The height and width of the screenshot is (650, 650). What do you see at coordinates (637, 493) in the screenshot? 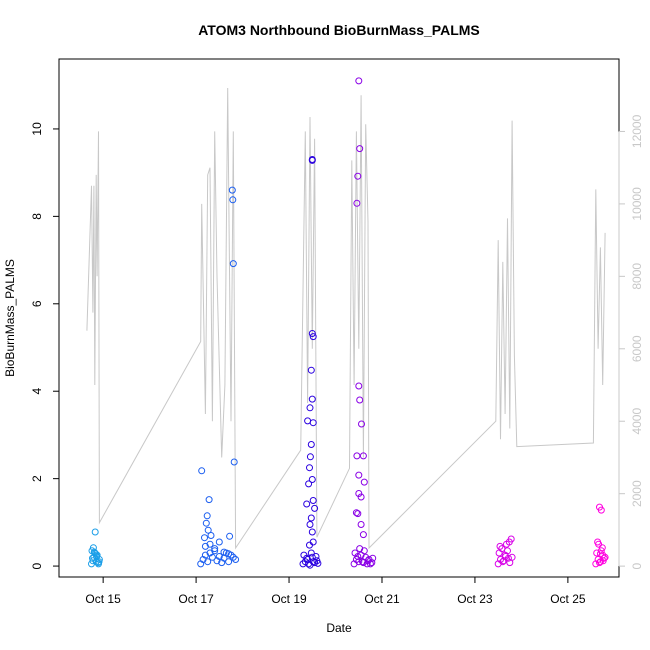
I see `secondary-tick-label: 2000` at bounding box center [637, 493].